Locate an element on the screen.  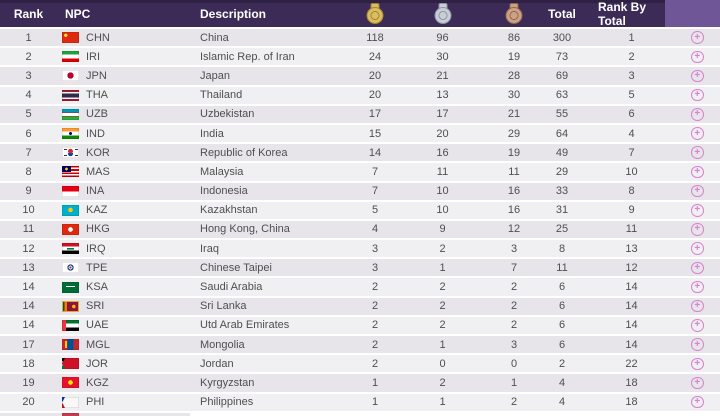
col-header-expand is located at coordinates (692, 13).